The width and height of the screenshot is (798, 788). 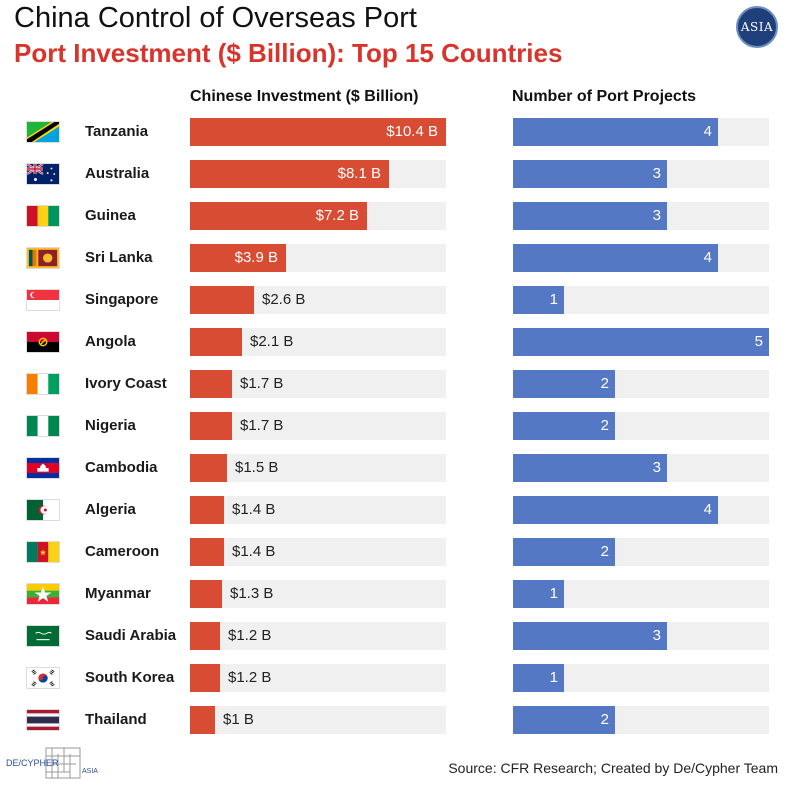 What do you see at coordinates (590, 216) in the screenshot?
I see `projects-bar-guinea` at bounding box center [590, 216].